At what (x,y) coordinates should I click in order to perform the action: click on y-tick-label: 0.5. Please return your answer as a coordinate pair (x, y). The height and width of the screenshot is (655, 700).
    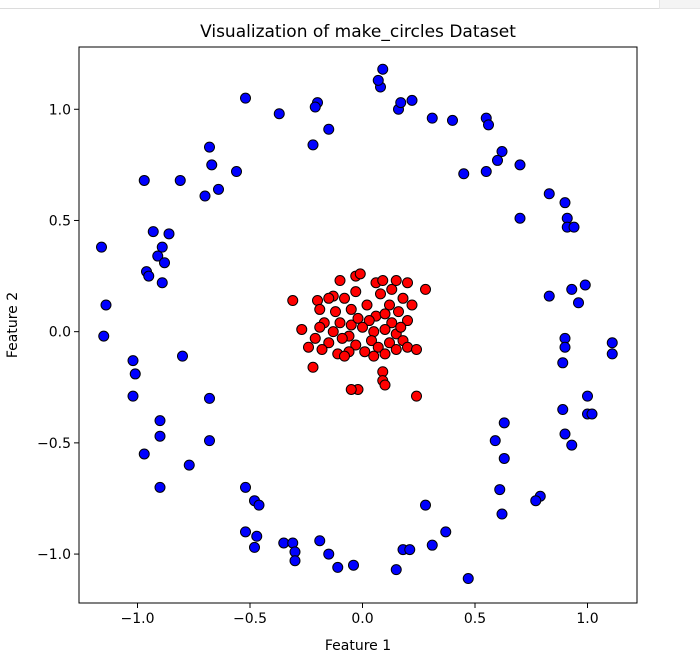
    Looking at the image, I should click on (60, 221).